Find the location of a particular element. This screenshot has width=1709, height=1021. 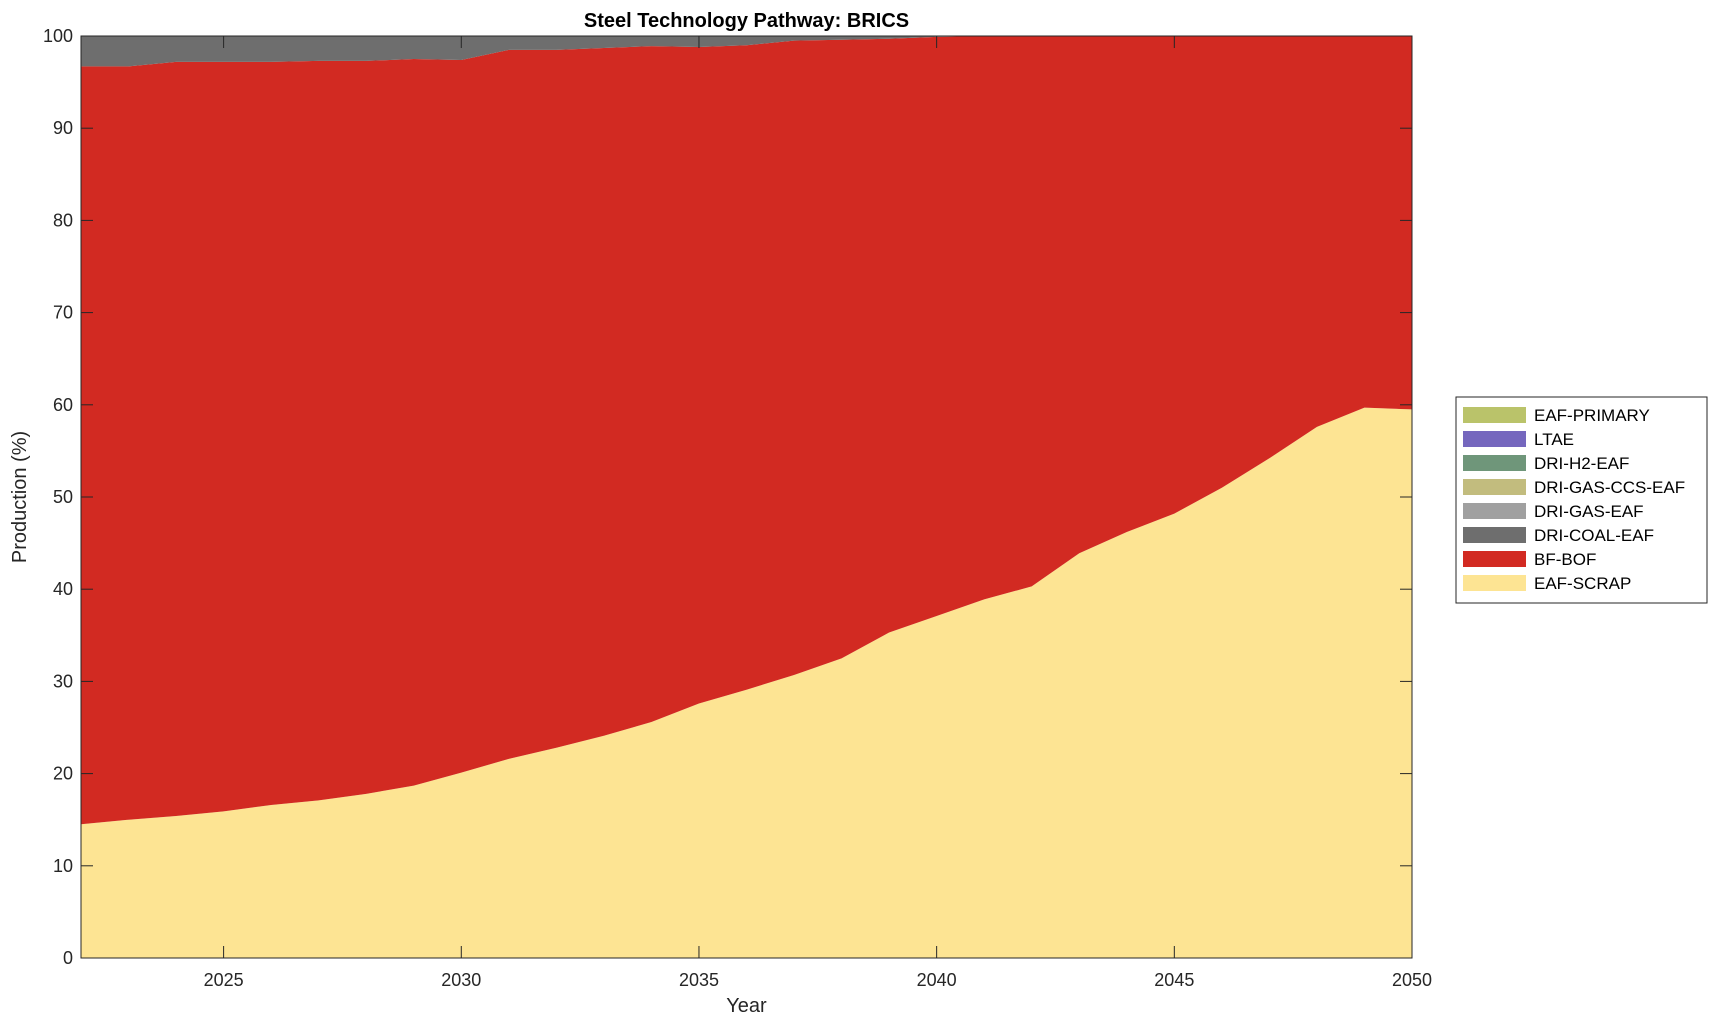

y-tick-label: 40 is located at coordinates (63, 589).